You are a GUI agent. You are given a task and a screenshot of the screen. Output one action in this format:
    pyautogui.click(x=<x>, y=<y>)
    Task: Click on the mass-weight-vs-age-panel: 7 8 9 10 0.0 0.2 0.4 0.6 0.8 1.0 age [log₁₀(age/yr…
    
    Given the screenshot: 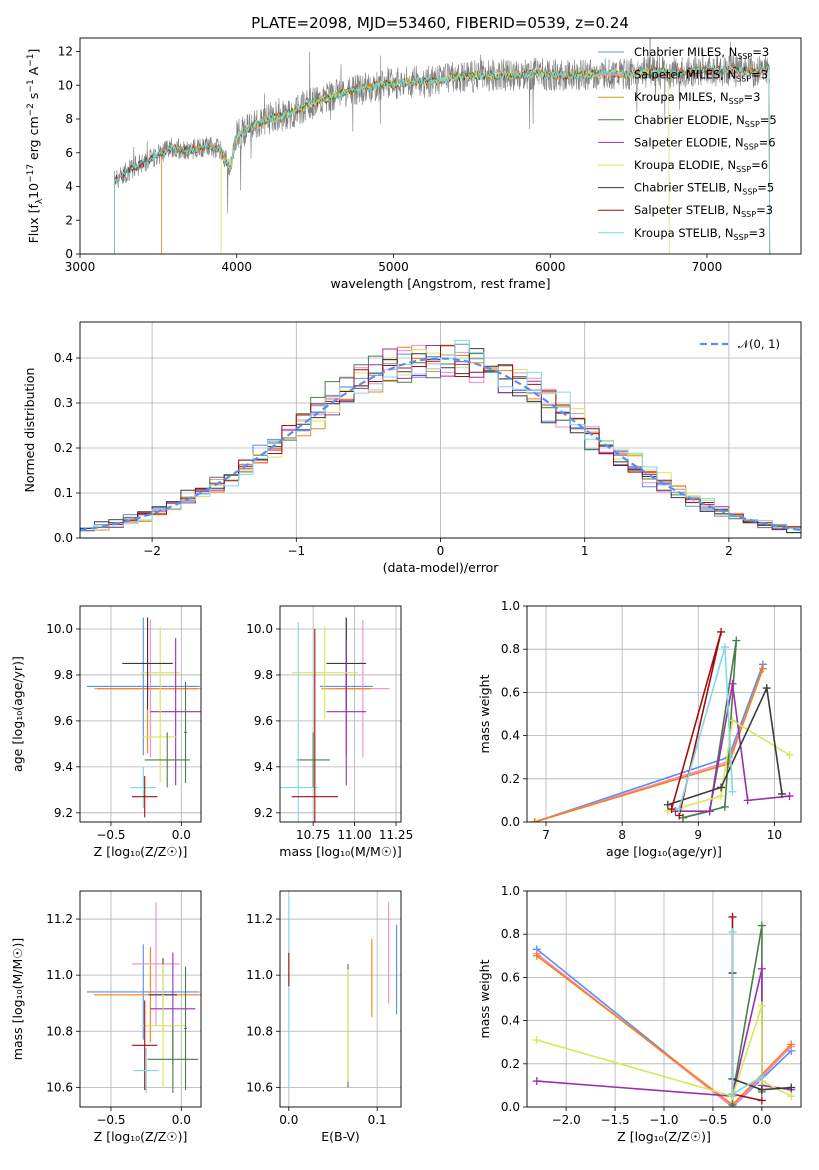 What is the action you would take?
    pyautogui.click(x=639, y=729)
    